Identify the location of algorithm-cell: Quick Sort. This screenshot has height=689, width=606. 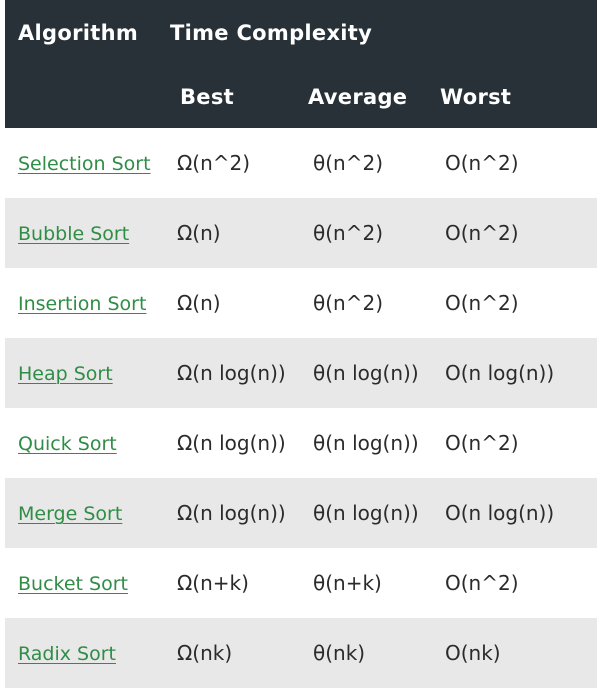
(87, 443).